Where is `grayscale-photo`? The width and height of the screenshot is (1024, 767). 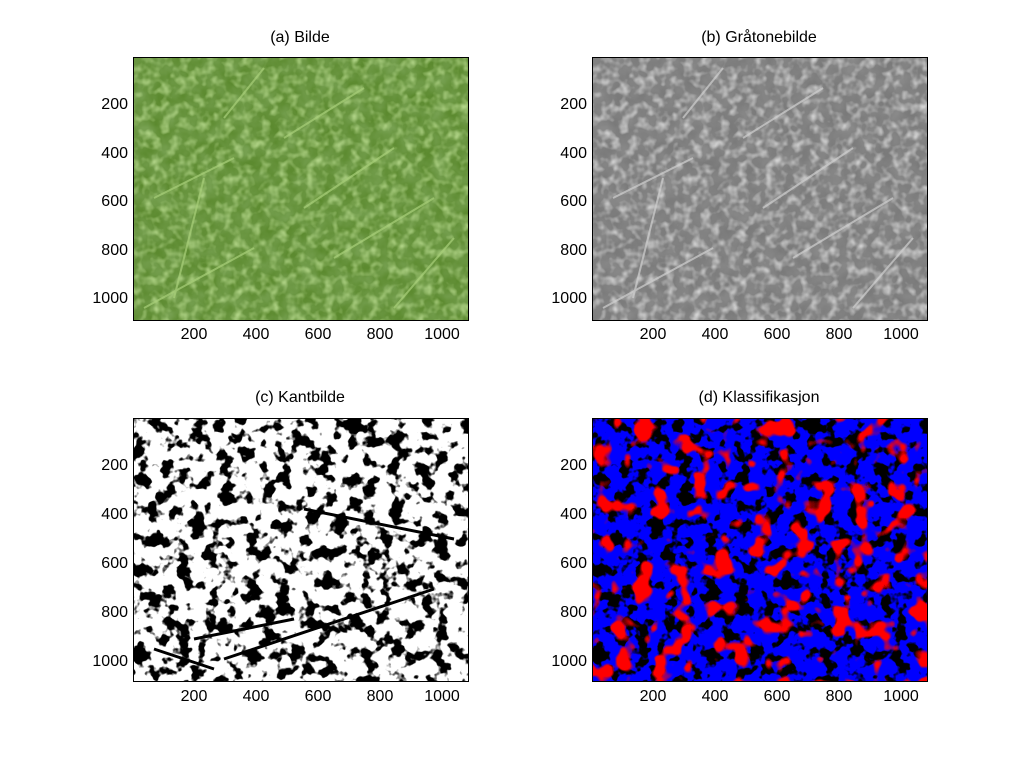
grayscale-photo is located at coordinates (760, 189).